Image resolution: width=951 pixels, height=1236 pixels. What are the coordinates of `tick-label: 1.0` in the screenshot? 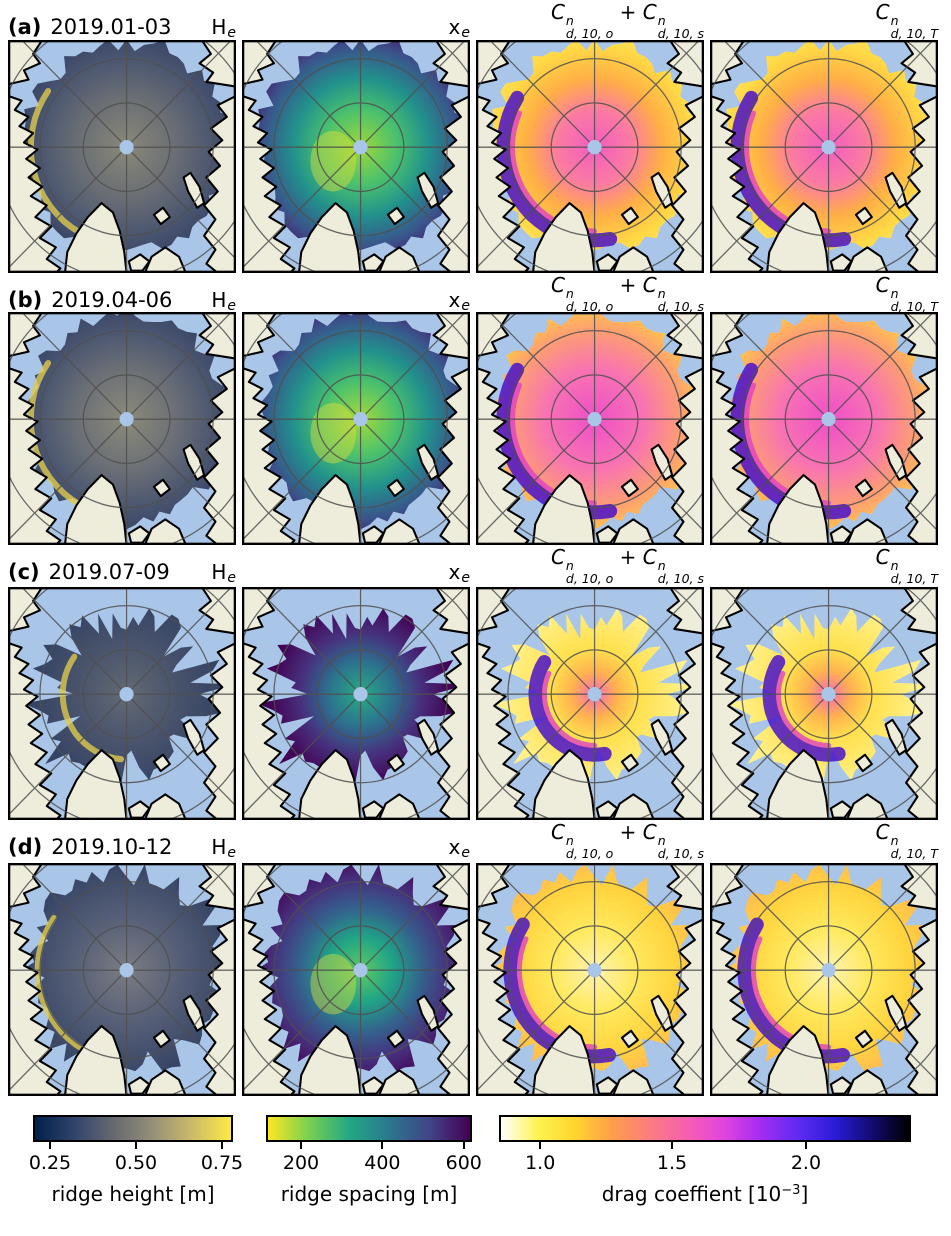 It's located at (540, 1163).